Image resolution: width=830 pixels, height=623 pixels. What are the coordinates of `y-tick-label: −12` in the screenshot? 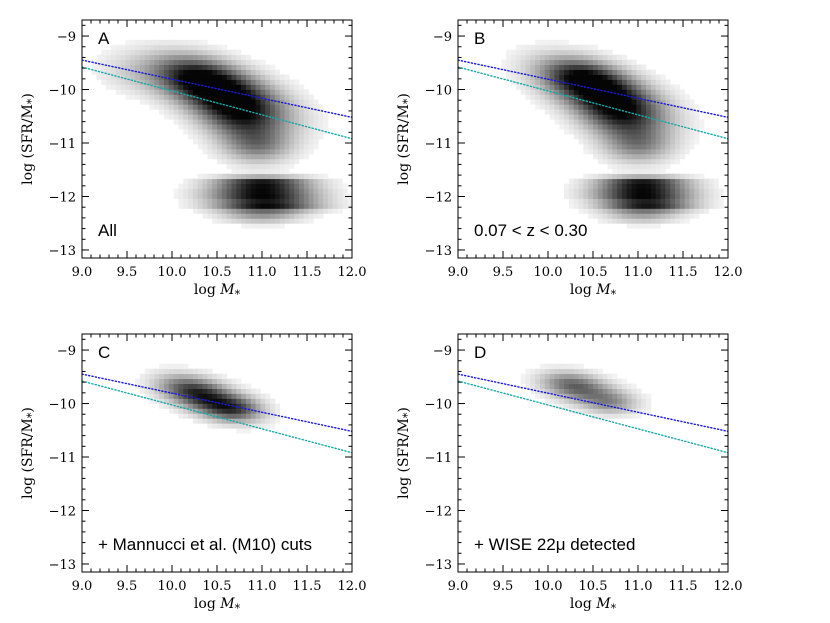 It's located at (62, 197).